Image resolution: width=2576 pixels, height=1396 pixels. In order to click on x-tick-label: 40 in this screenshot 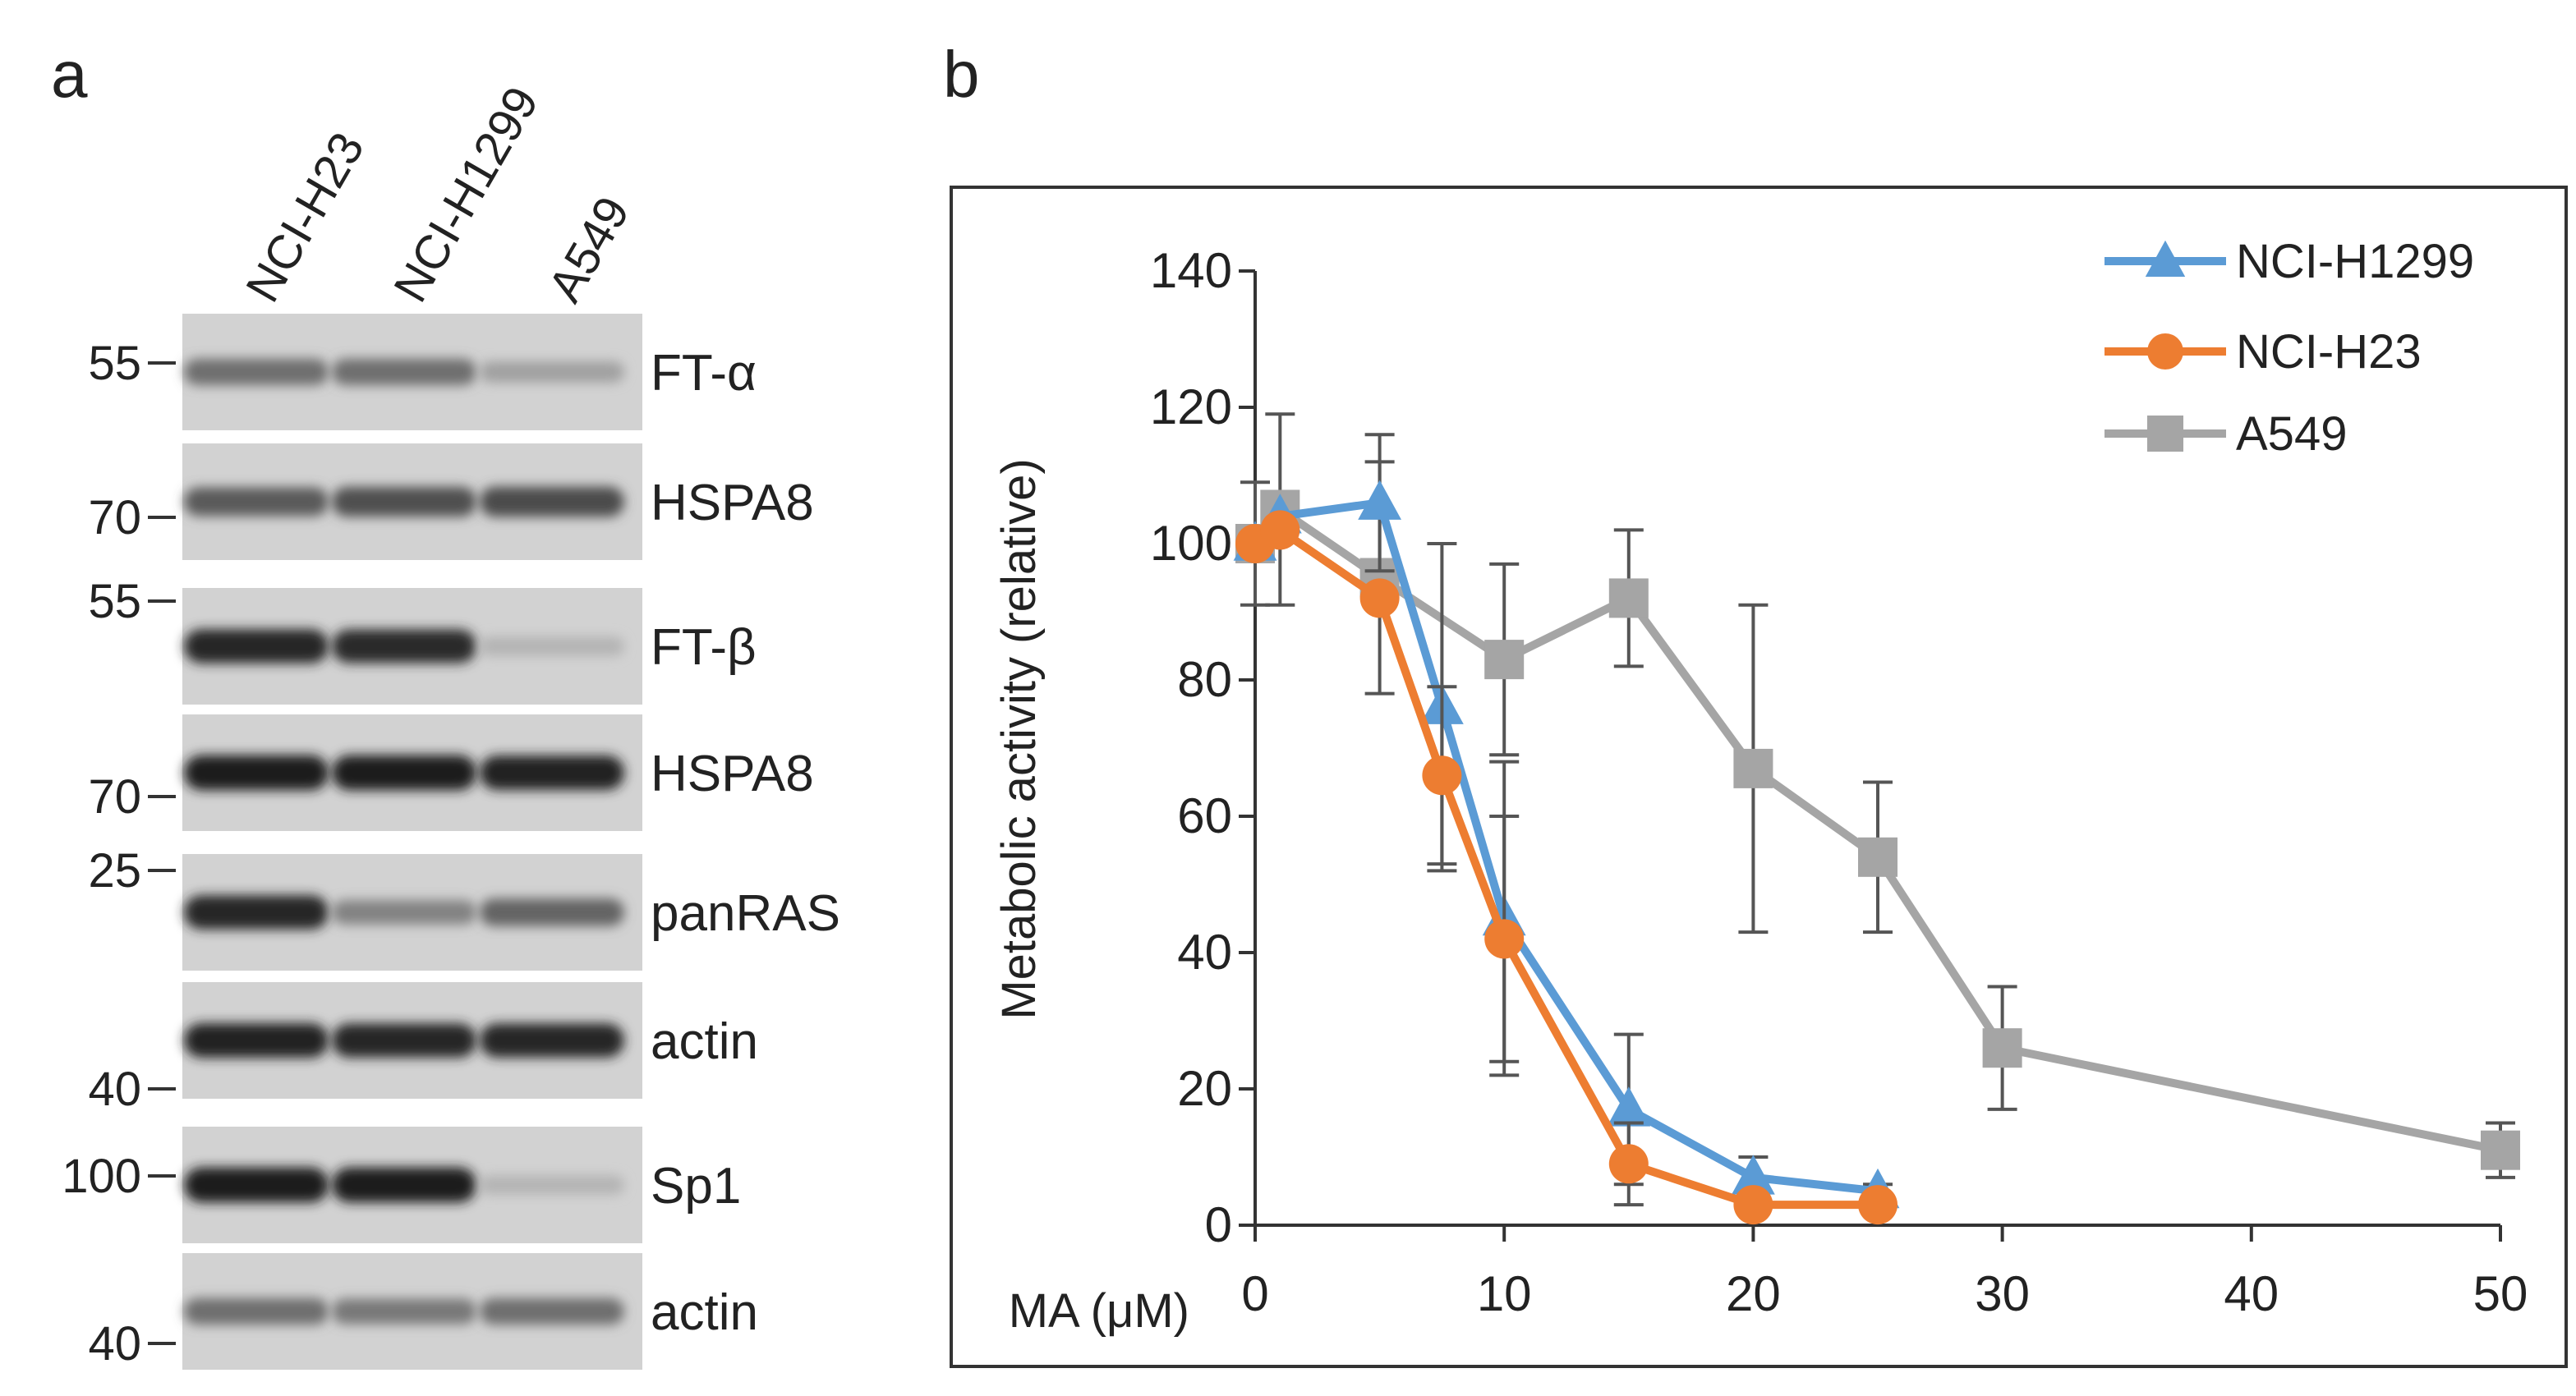, I will do `click(2251, 1293)`.